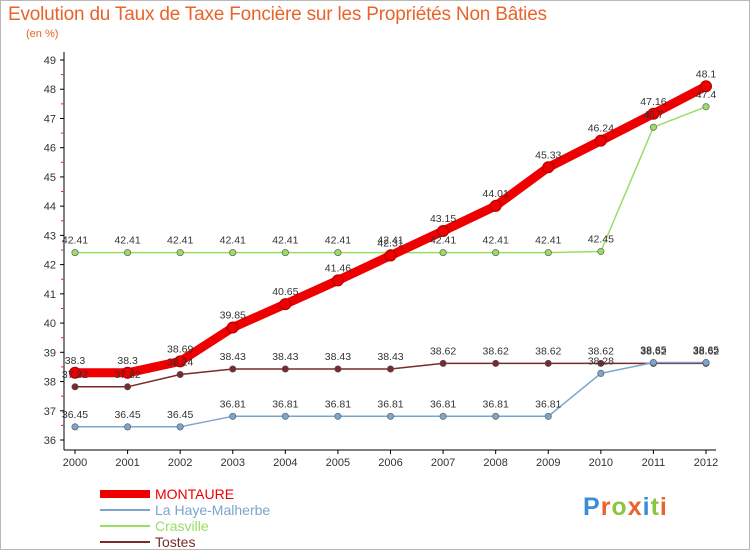 This screenshot has width=750, height=550. What do you see at coordinates (635, 507) in the screenshot?
I see `logo-letter: x` at bounding box center [635, 507].